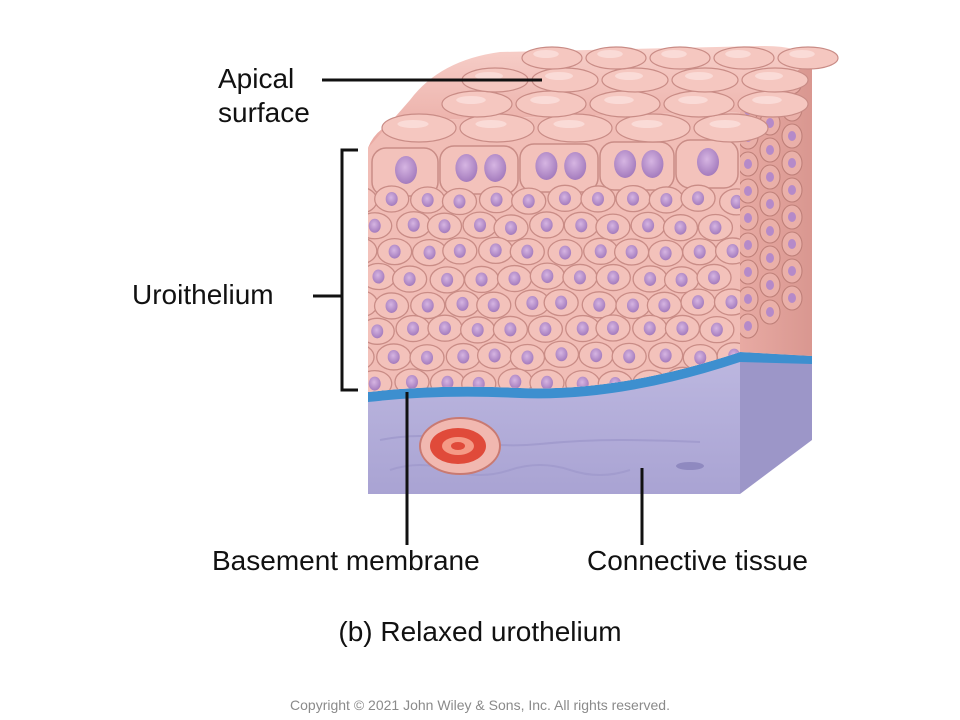  I want to click on figure-caption: (b) Relaxed urothelium, so click(480, 631).